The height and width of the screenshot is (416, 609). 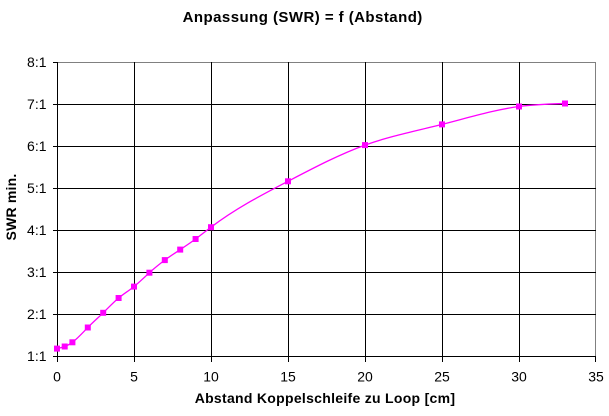 What do you see at coordinates (303, 17) in the screenshot?
I see `svg-text: Anpassung (SWR) = f (Abstand)` at bounding box center [303, 17].